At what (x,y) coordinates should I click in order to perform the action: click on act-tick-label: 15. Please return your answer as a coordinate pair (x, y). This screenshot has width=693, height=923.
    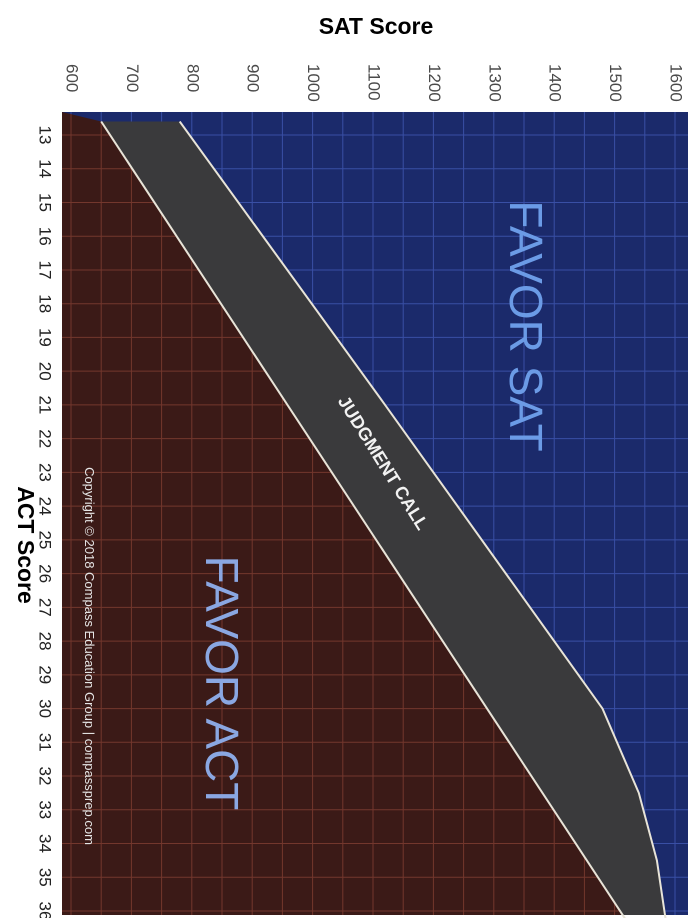
    Looking at the image, I should click on (45, 202).